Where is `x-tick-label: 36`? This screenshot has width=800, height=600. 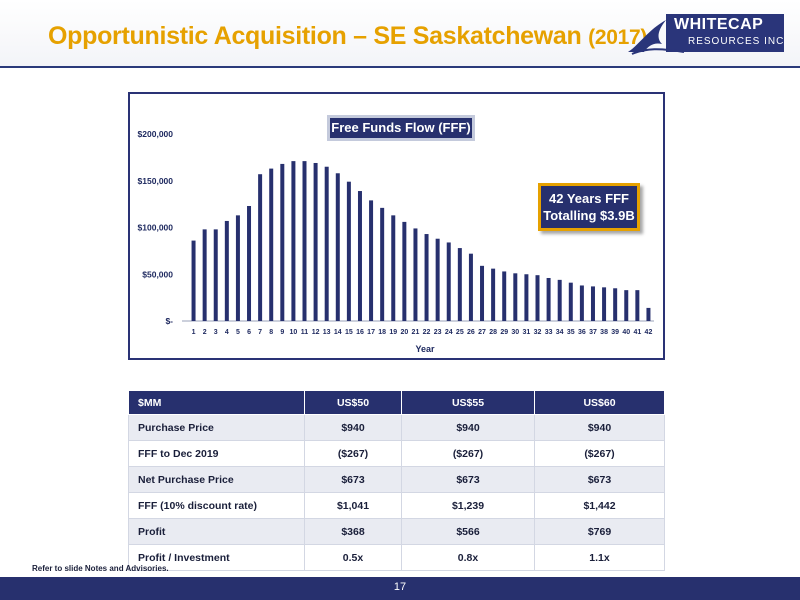
x-tick-label: 36 is located at coordinates (582, 332).